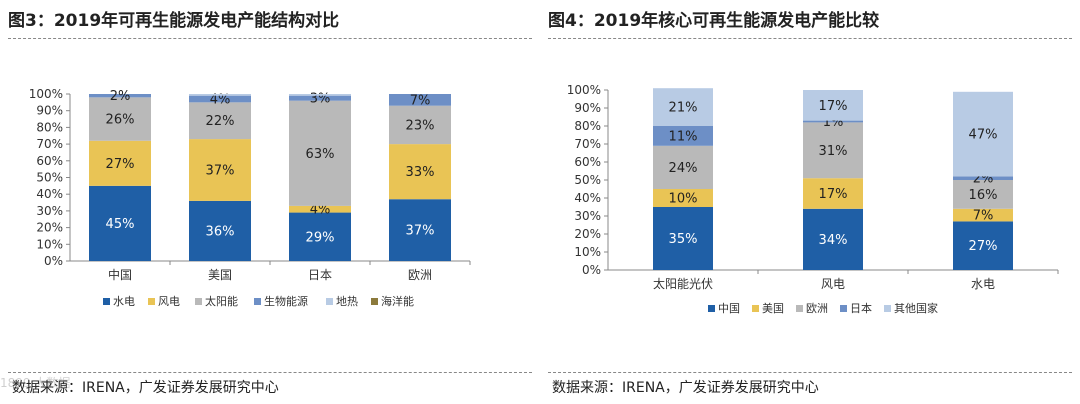 This screenshot has height=404, width=1080. I want to click on x-tick-label: 欧洲, so click(420, 275).